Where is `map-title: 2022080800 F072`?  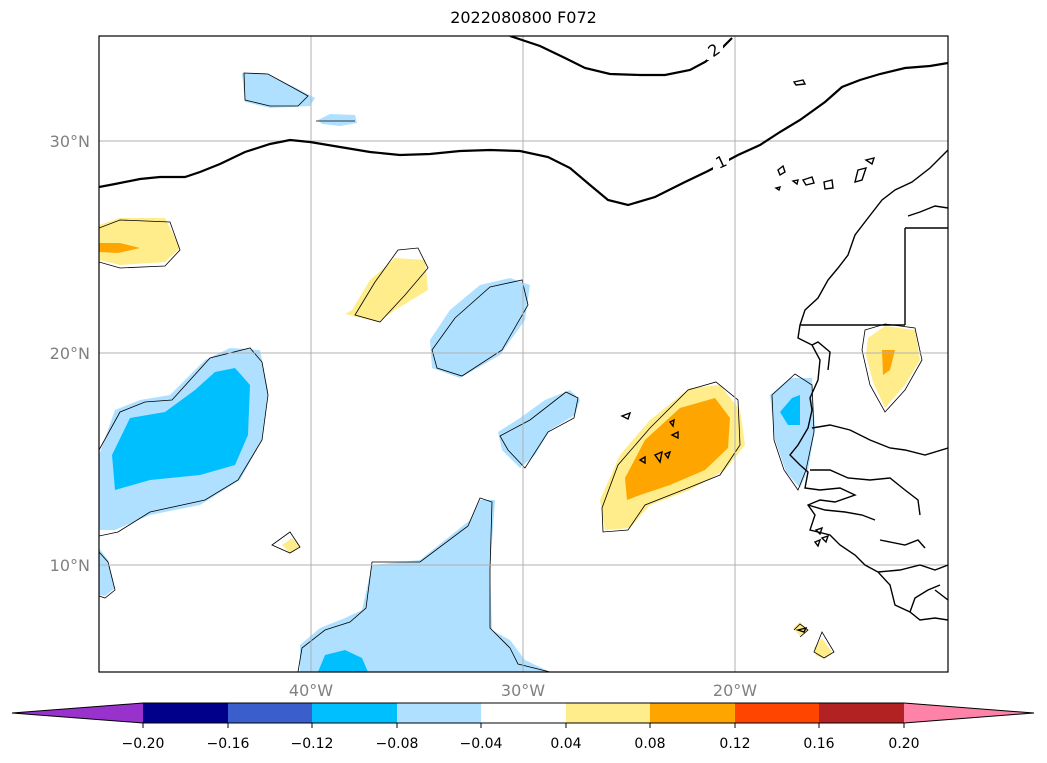
map-title: 2022080800 F072 is located at coordinates (523, 17).